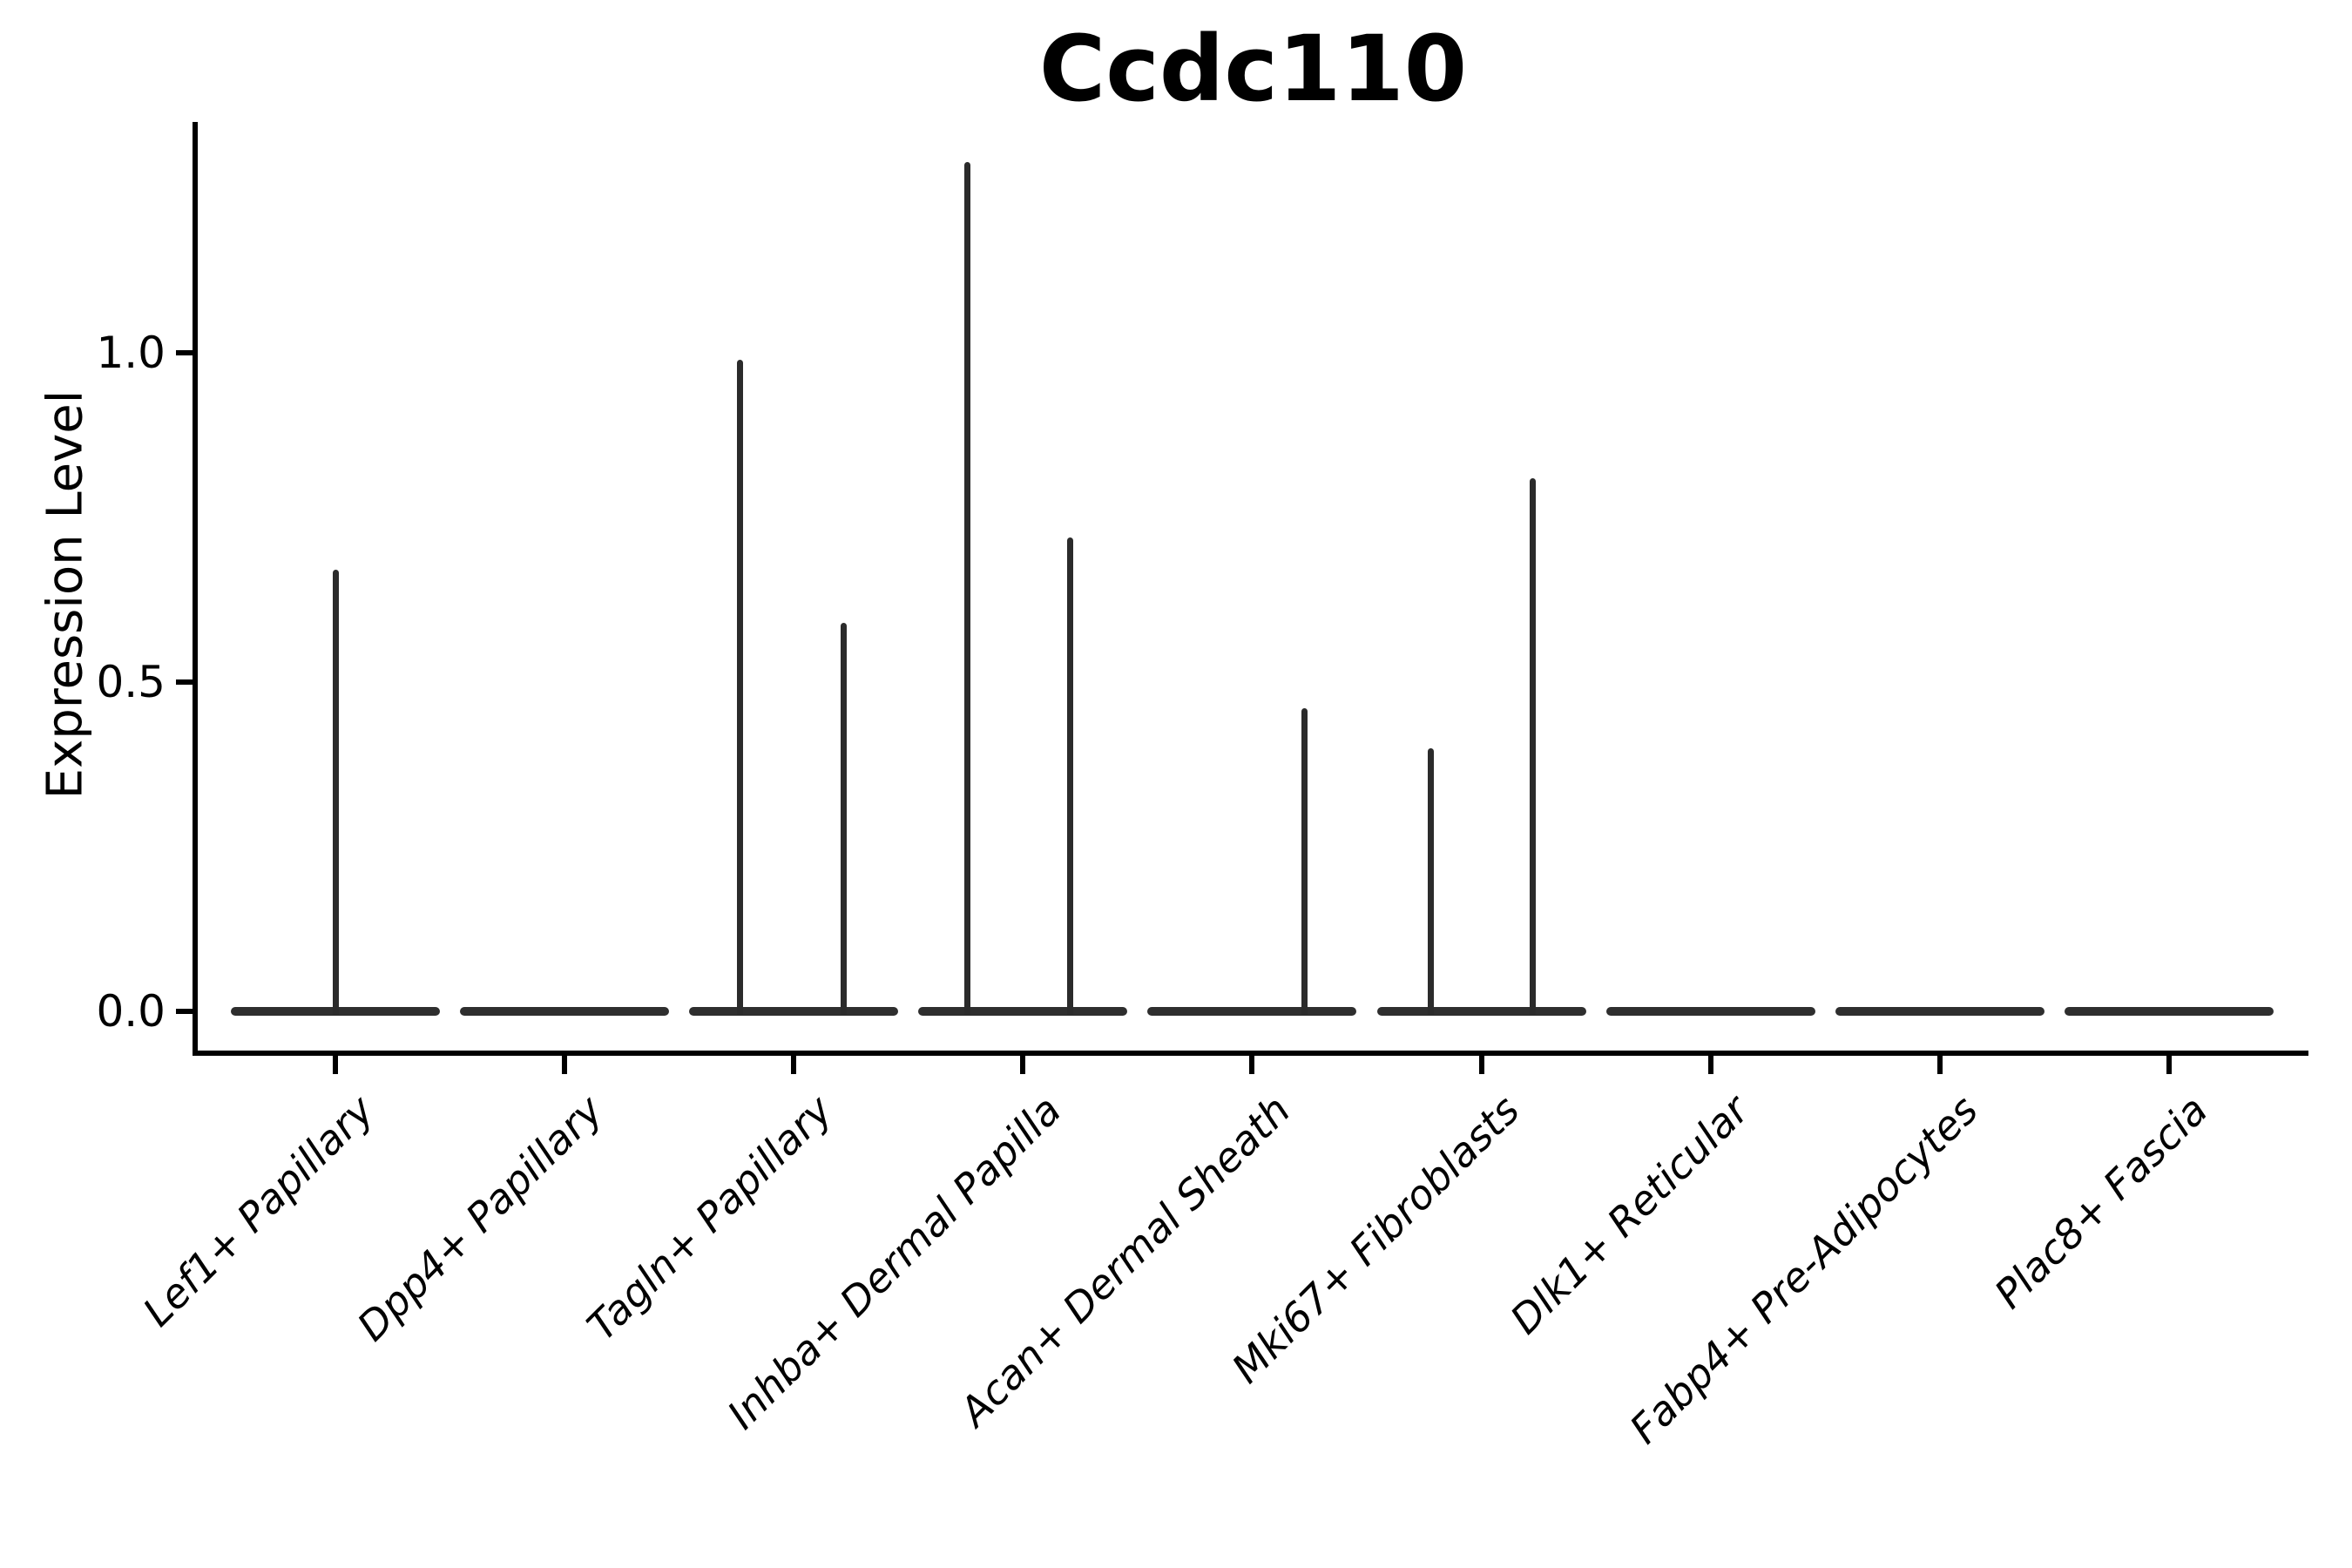 The width and height of the screenshot is (2352, 1568). Describe the element at coordinates (709, 1218) in the screenshot. I see `x-tick-label: Tagln+ Papillary` at that location.